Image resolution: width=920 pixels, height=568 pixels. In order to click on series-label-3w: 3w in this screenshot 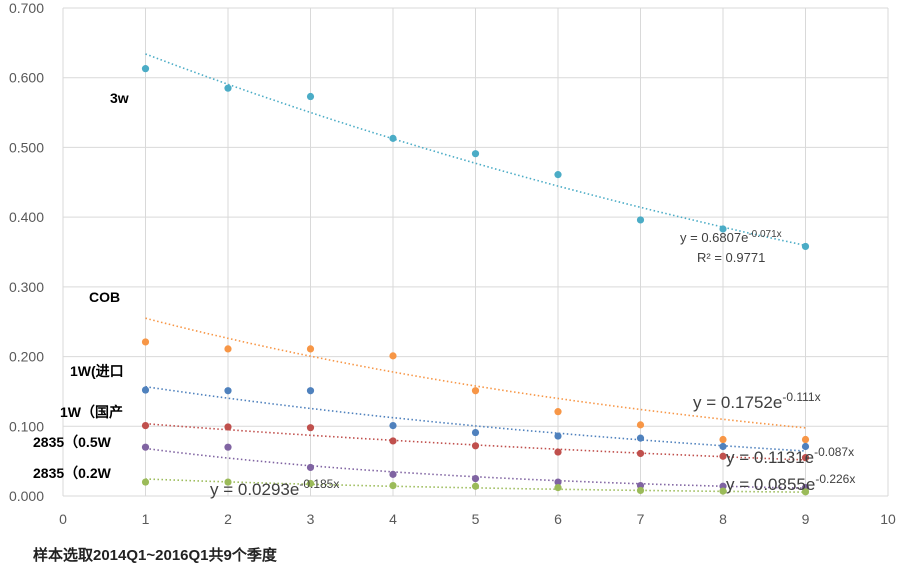, I will do `click(119, 98)`.